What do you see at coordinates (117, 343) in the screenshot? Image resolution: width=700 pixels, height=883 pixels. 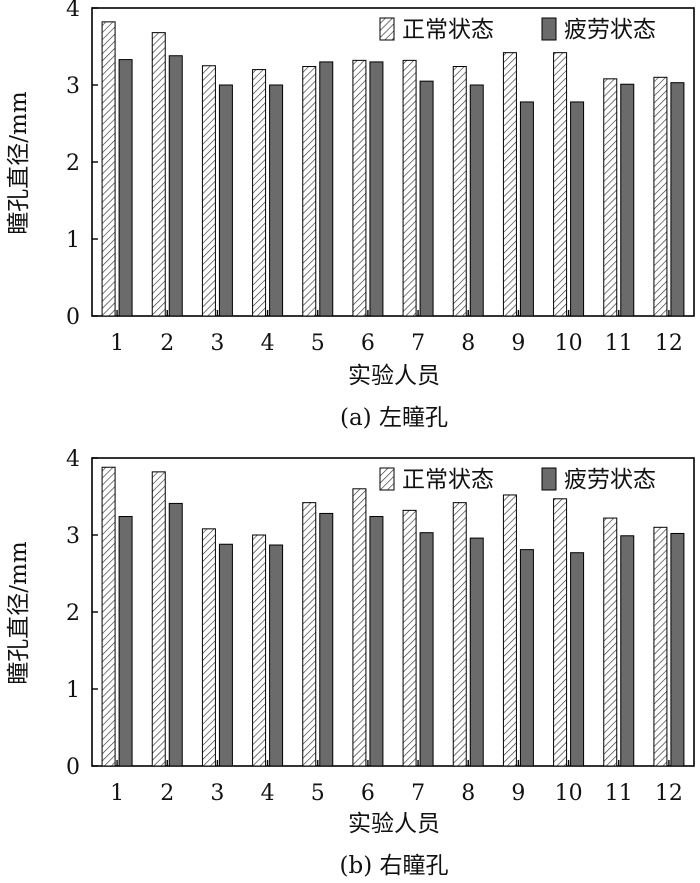 I see `x-tick-label: 1` at bounding box center [117, 343].